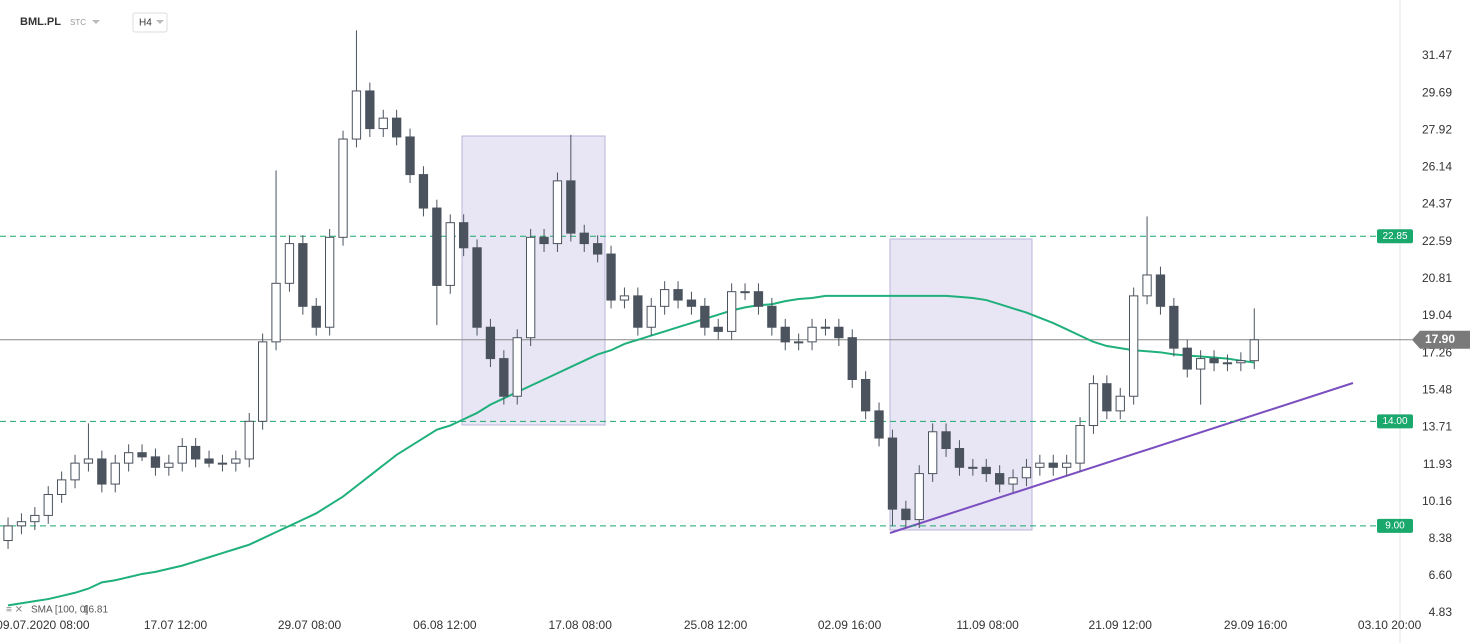 Image resolution: width=1482 pixels, height=643 pixels. I want to click on level-label: 22.85, so click(1394, 236).